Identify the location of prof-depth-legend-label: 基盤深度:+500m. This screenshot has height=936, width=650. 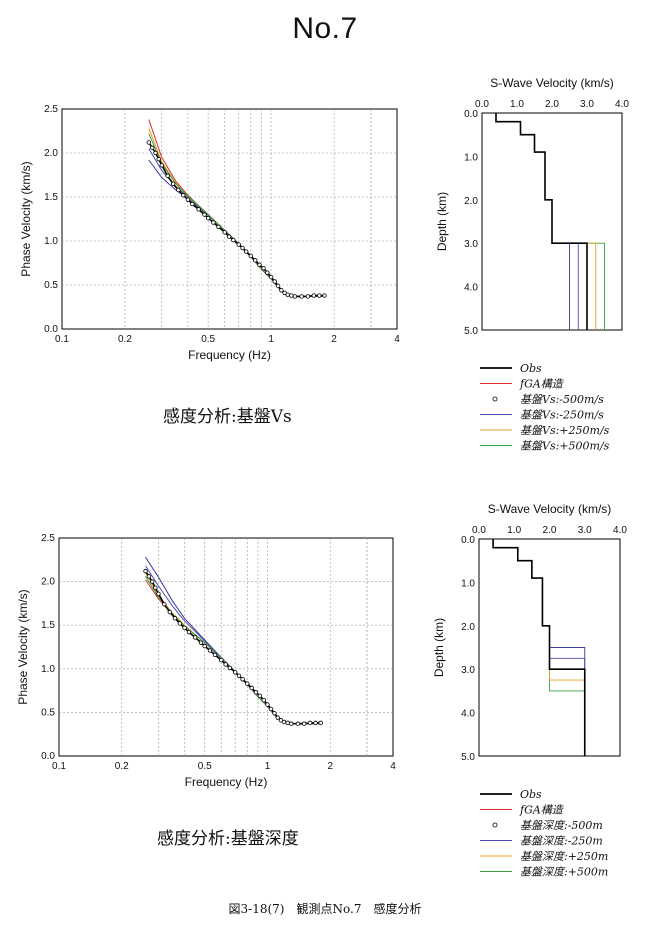
(564, 872).